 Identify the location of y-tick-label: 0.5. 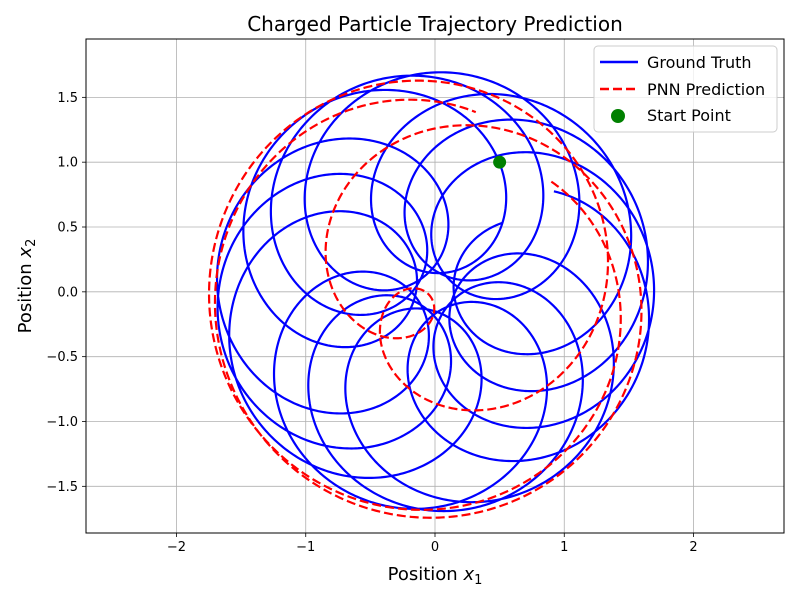
(67, 228).